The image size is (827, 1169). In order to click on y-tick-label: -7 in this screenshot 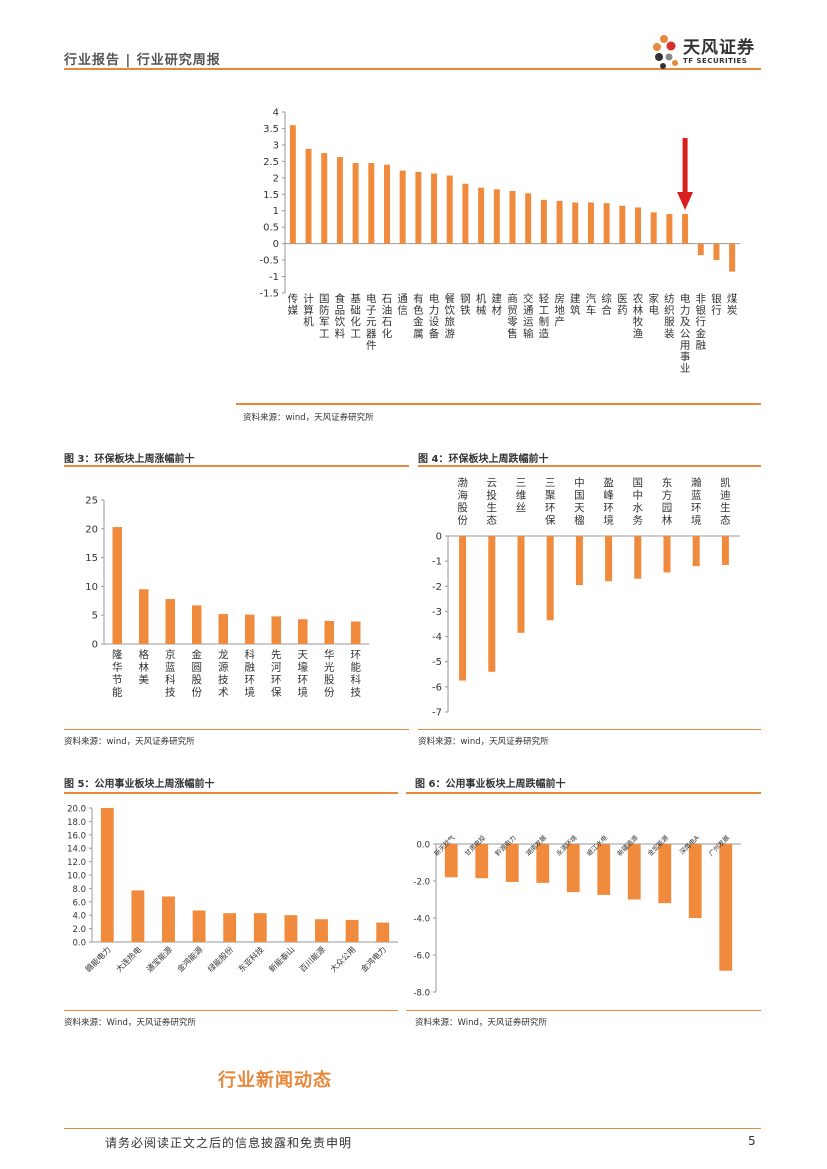, I will do `click(437, 713)`.